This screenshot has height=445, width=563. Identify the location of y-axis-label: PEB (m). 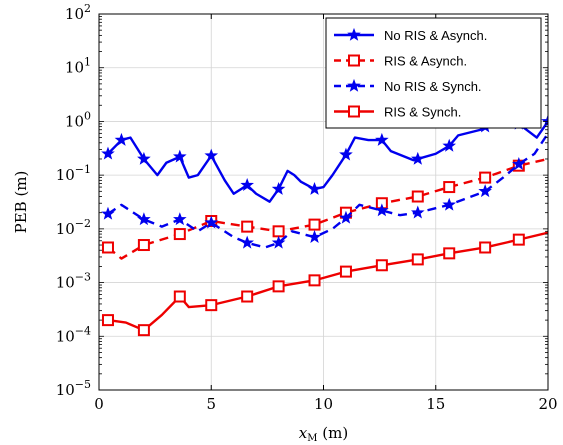
(21, 202).